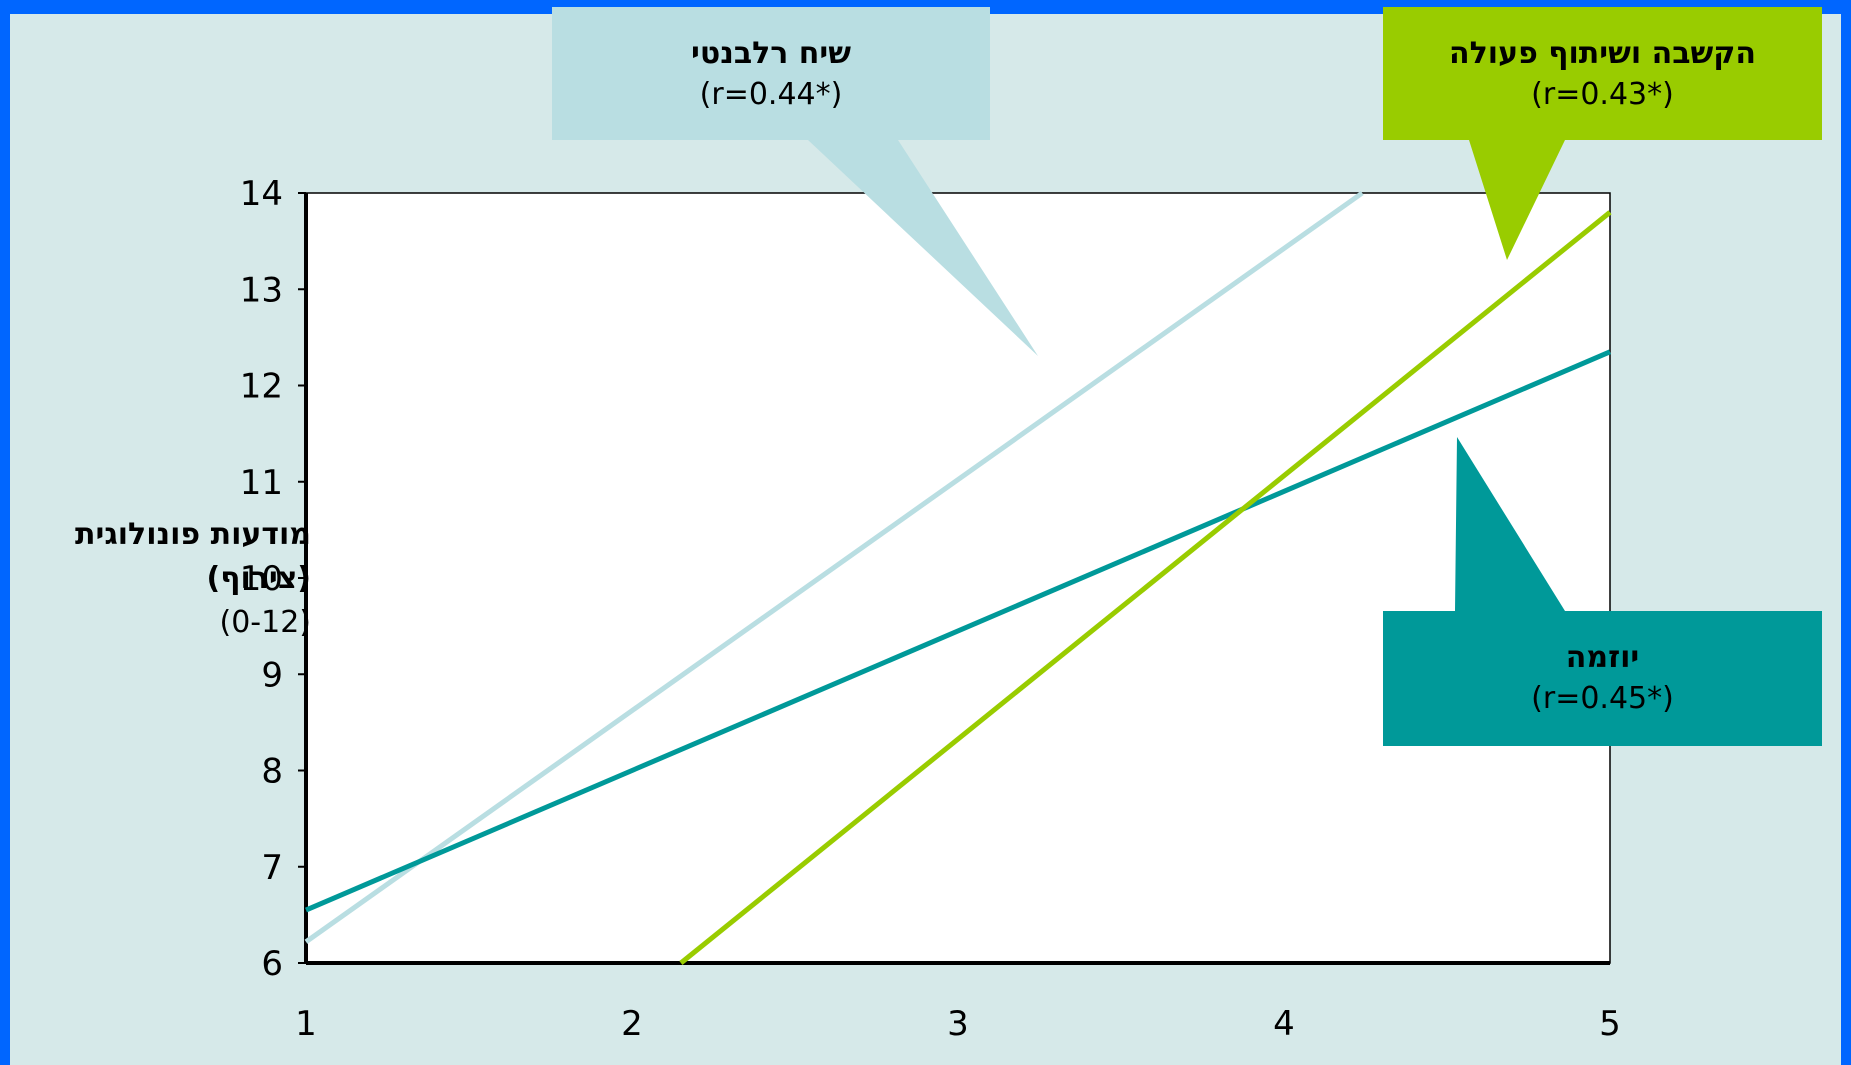 This screenshot has width=1851, height=1065. Describe the element at coordinates (272, 964) in the screenshot. I see `y-tick-label: 6` at that location.